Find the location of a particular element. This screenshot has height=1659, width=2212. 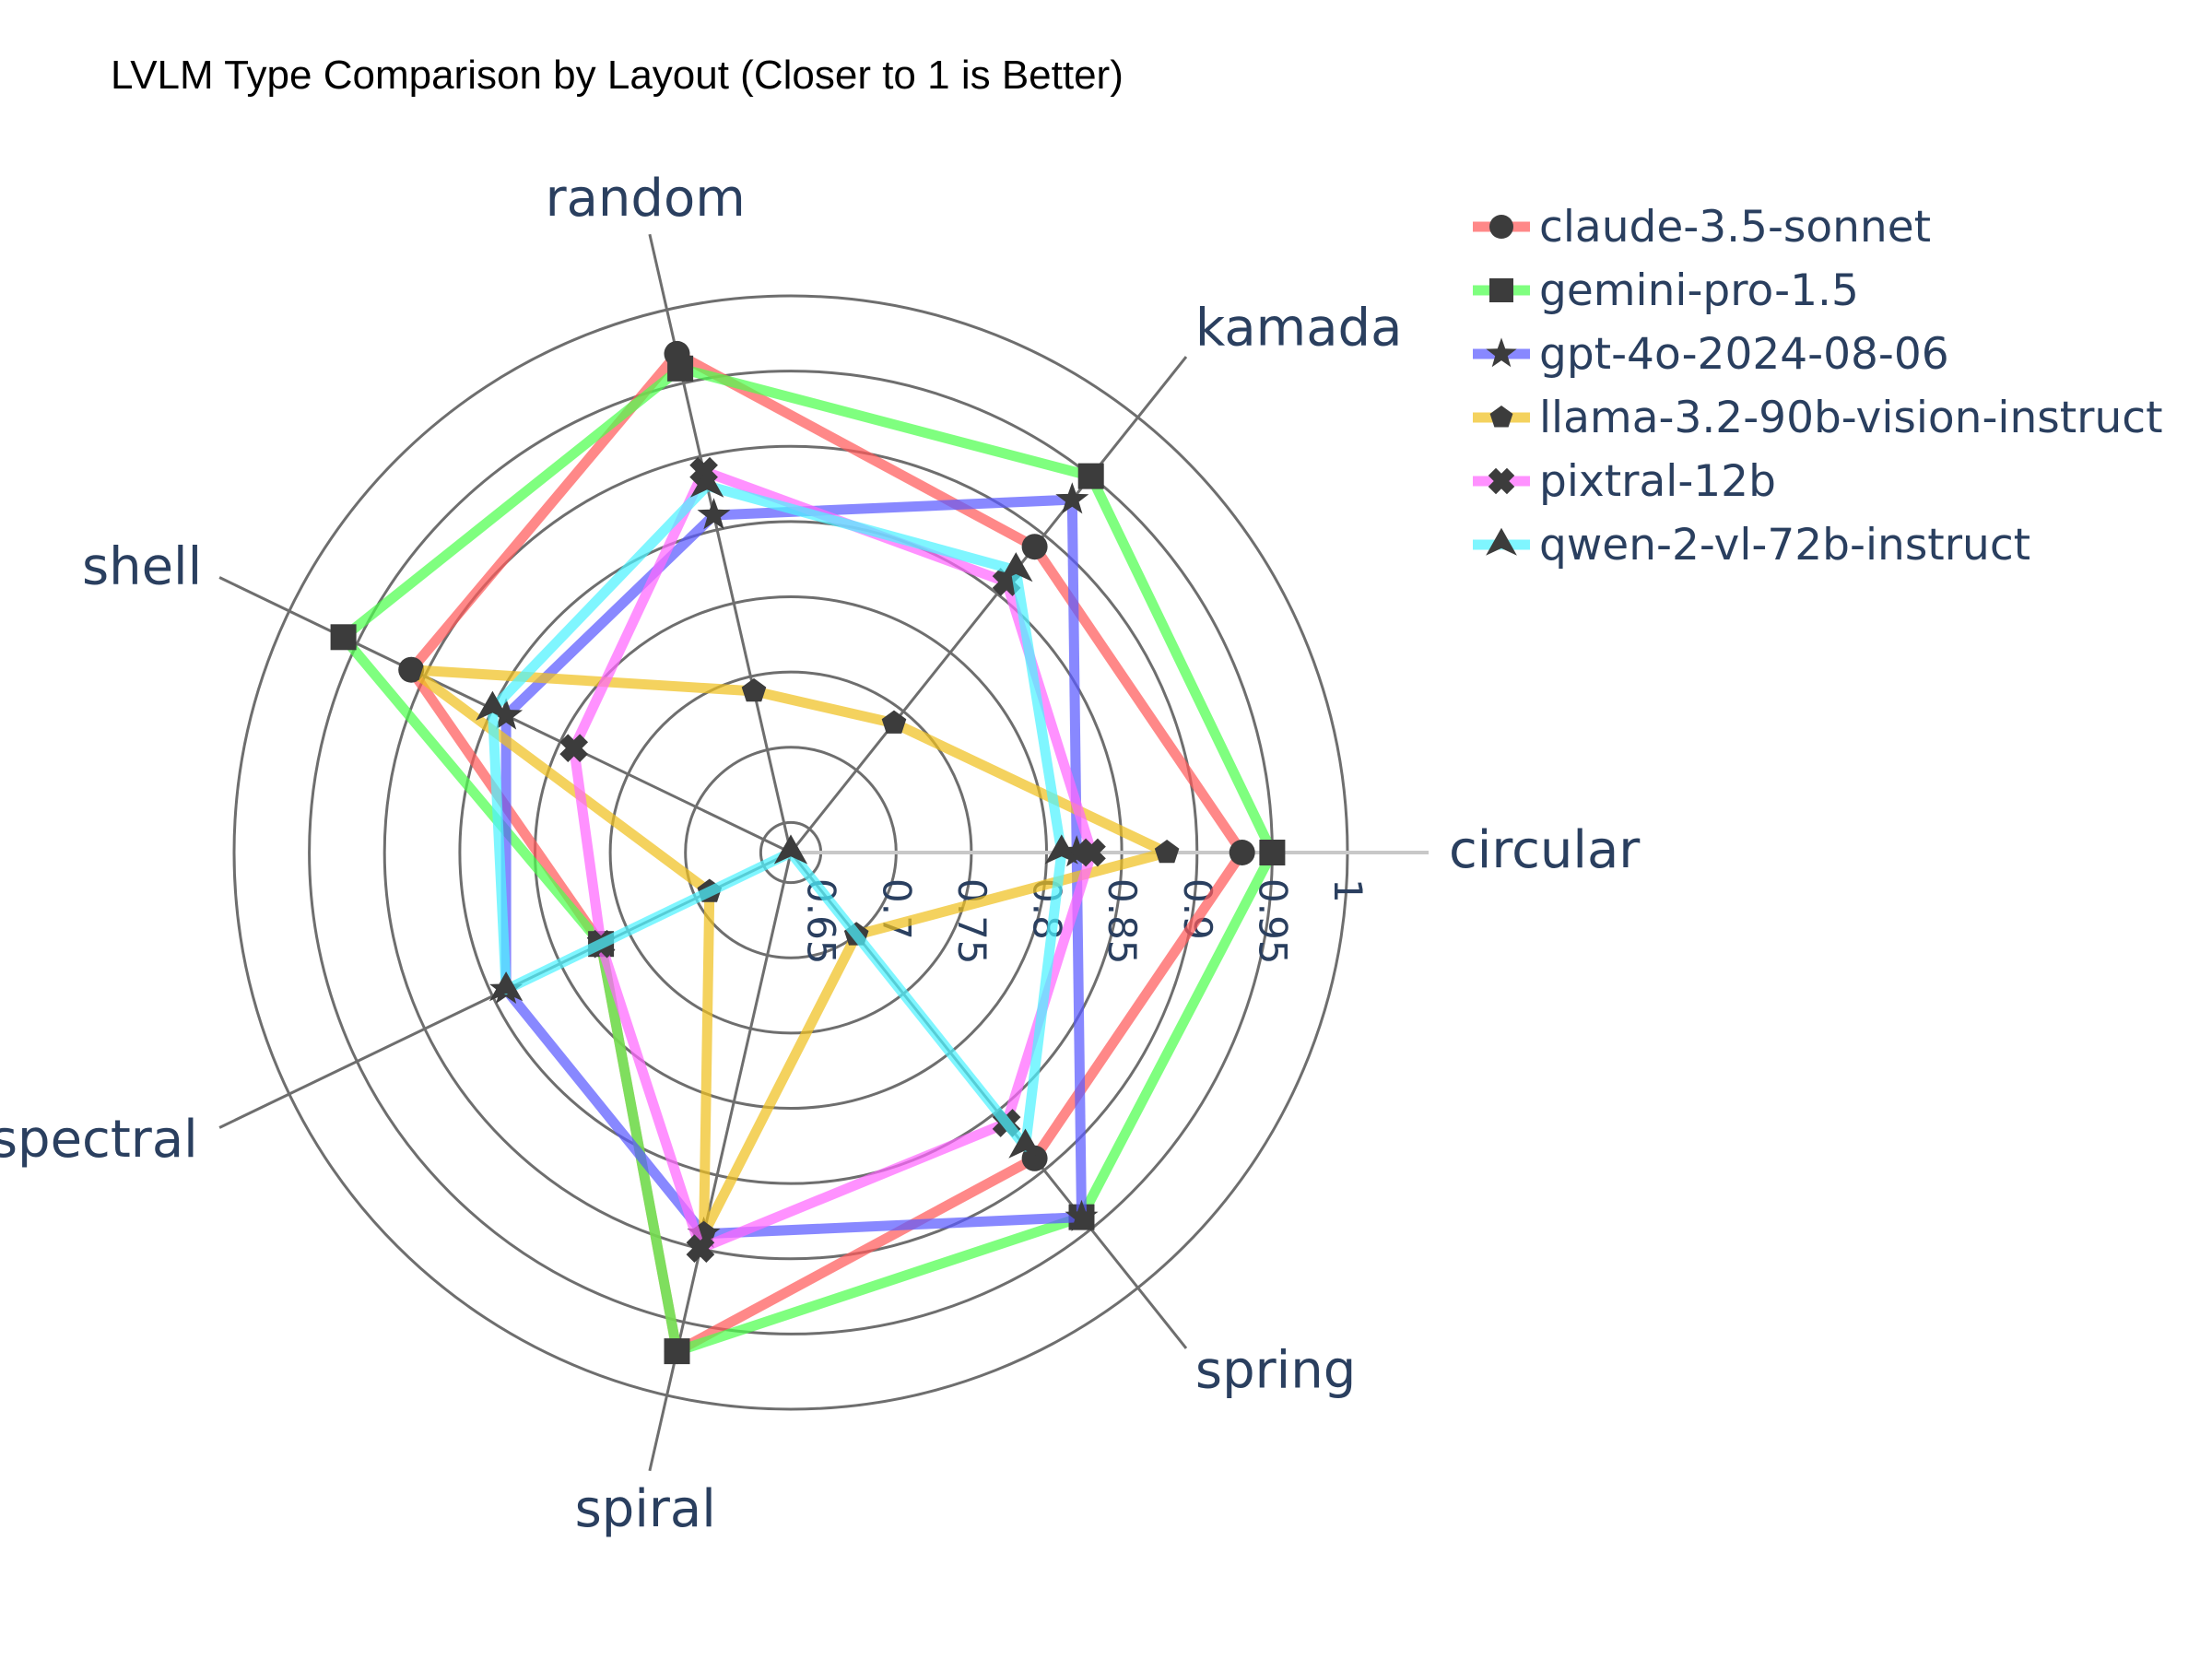

data-point-claude-3.5-sonnet-circular is located at coordinates (1242, 852).